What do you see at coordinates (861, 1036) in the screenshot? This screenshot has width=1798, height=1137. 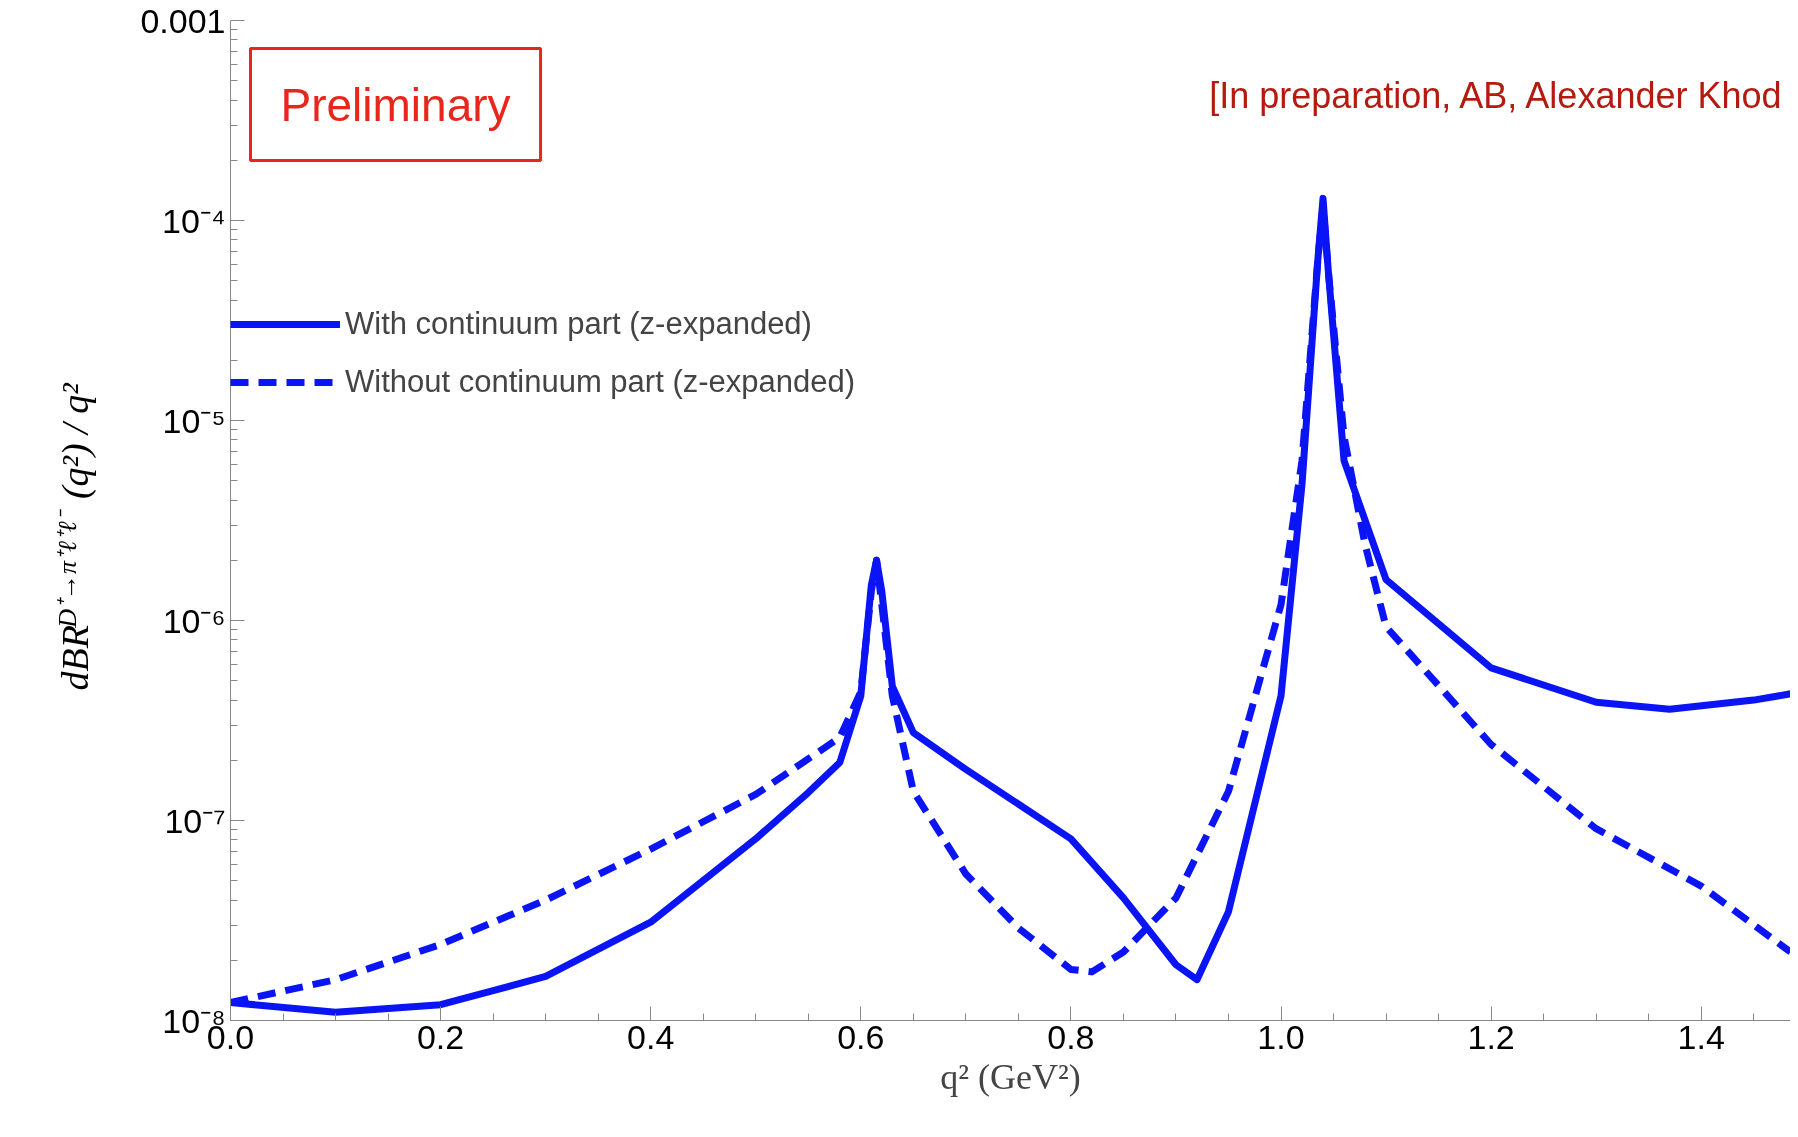 I see `x-tick-label: 0.6` at bounding box center [861, 1036].